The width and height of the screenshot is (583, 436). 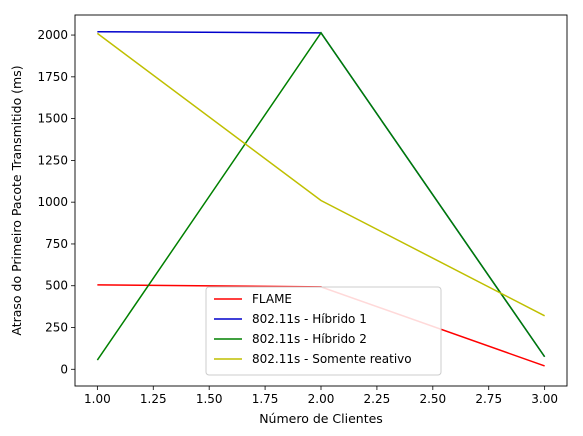 What do you see at coordinates (272, 299) in the screenshot?
I see `legend-label-1: FLAME` at bounding box center [272, 299].